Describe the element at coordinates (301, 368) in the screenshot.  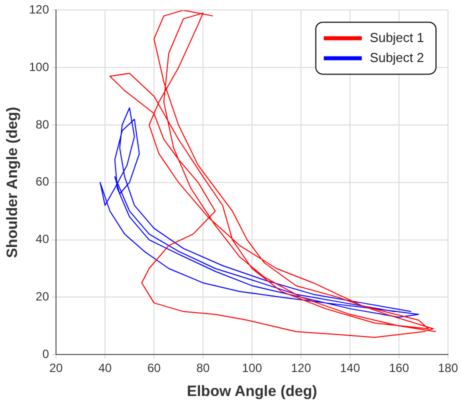
I see `x-tick-label: 120` at that location.